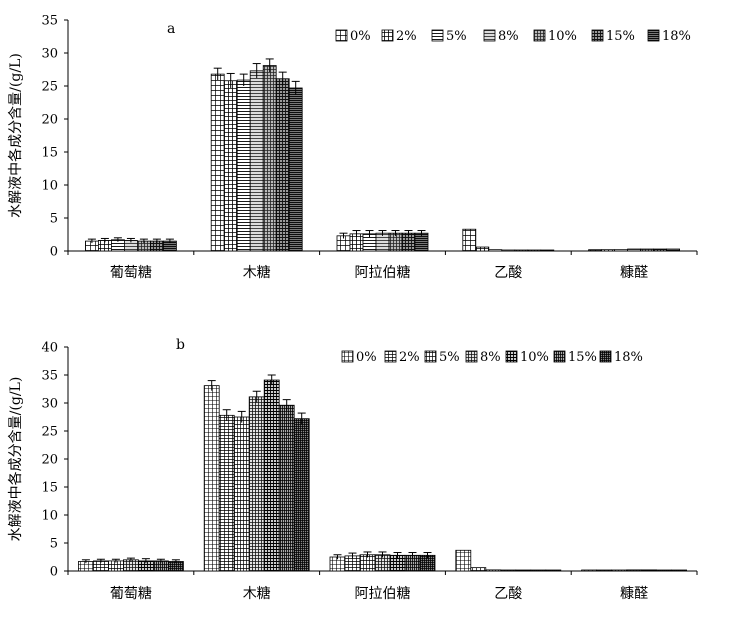  I want to click on y-tick-label: 10, so click(49, 516).